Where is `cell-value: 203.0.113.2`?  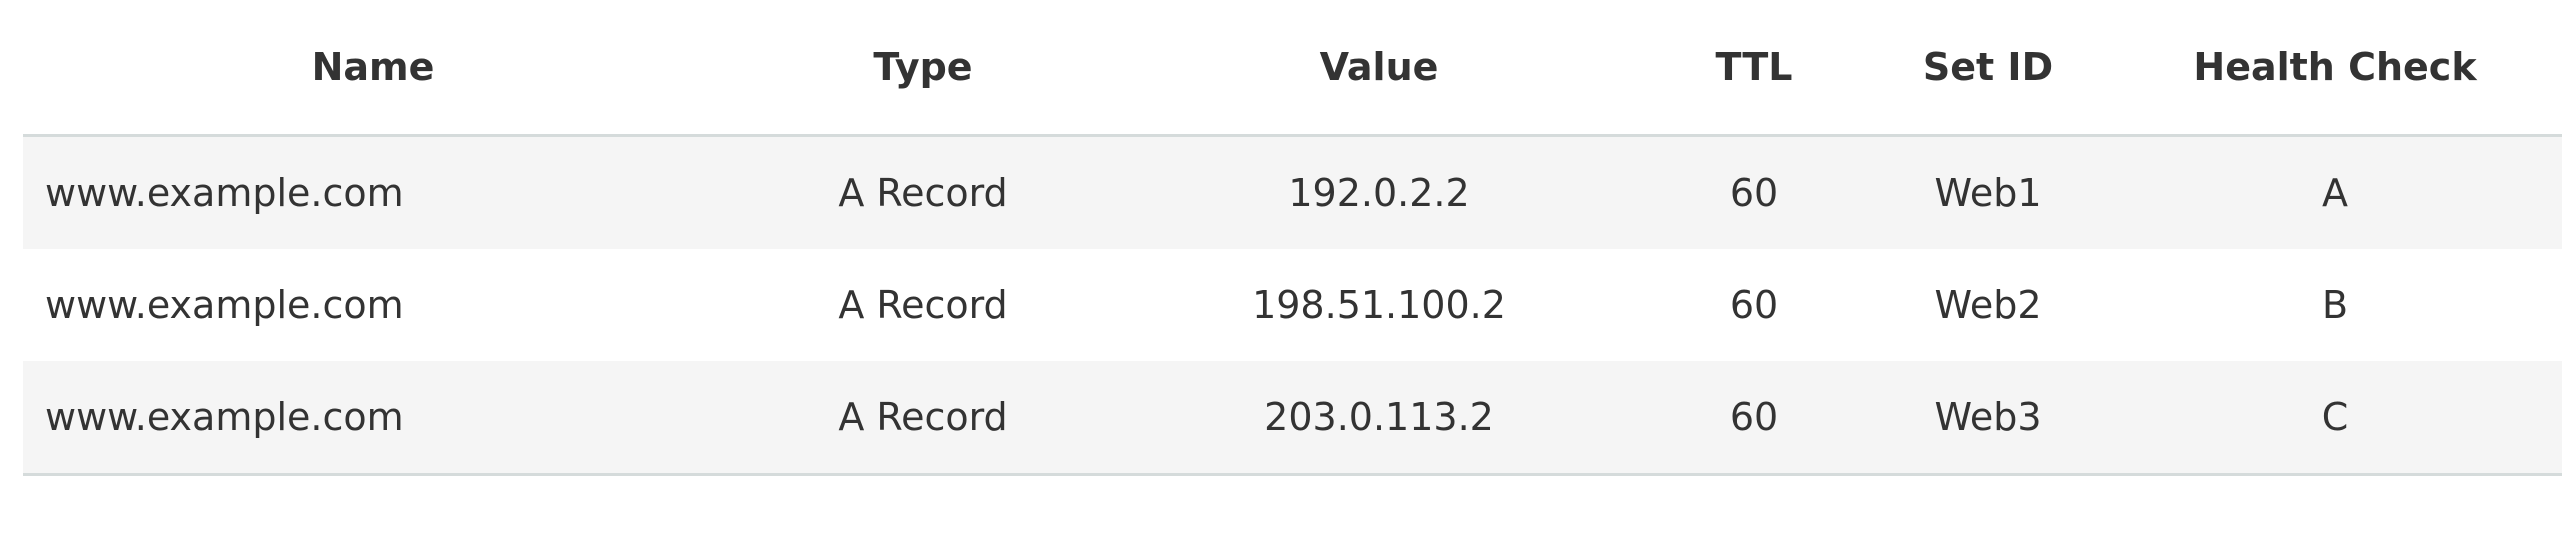
cell-value: 203.0.113.2 is located at coordinates (1379, 418).